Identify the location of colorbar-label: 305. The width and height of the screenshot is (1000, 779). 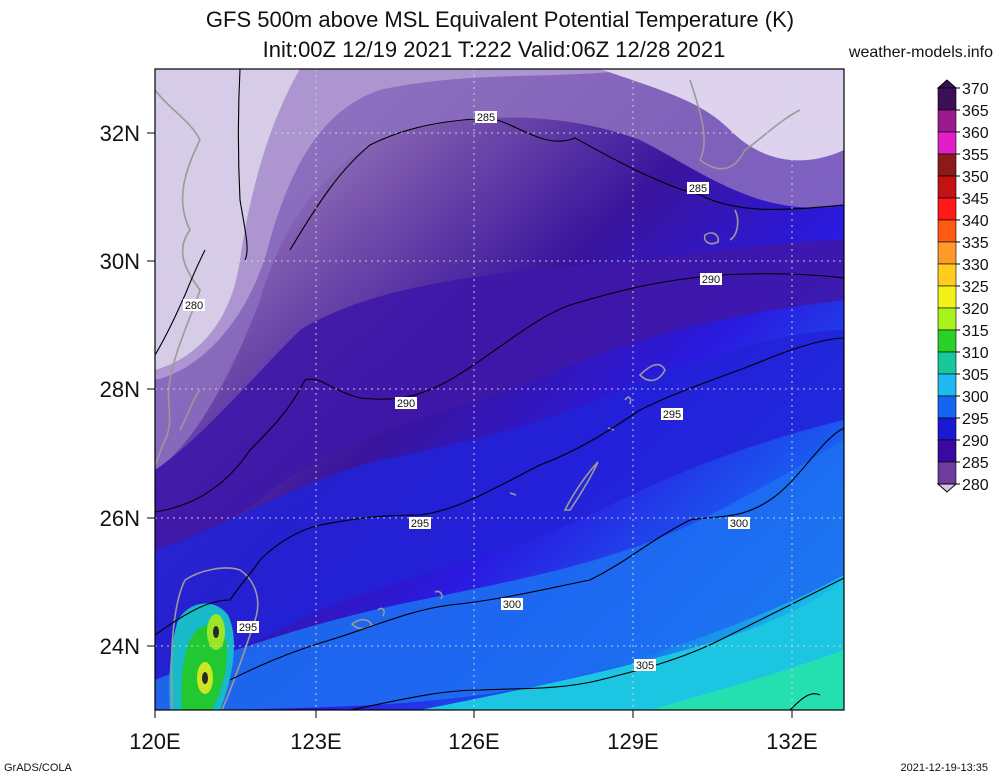
(975, 375).